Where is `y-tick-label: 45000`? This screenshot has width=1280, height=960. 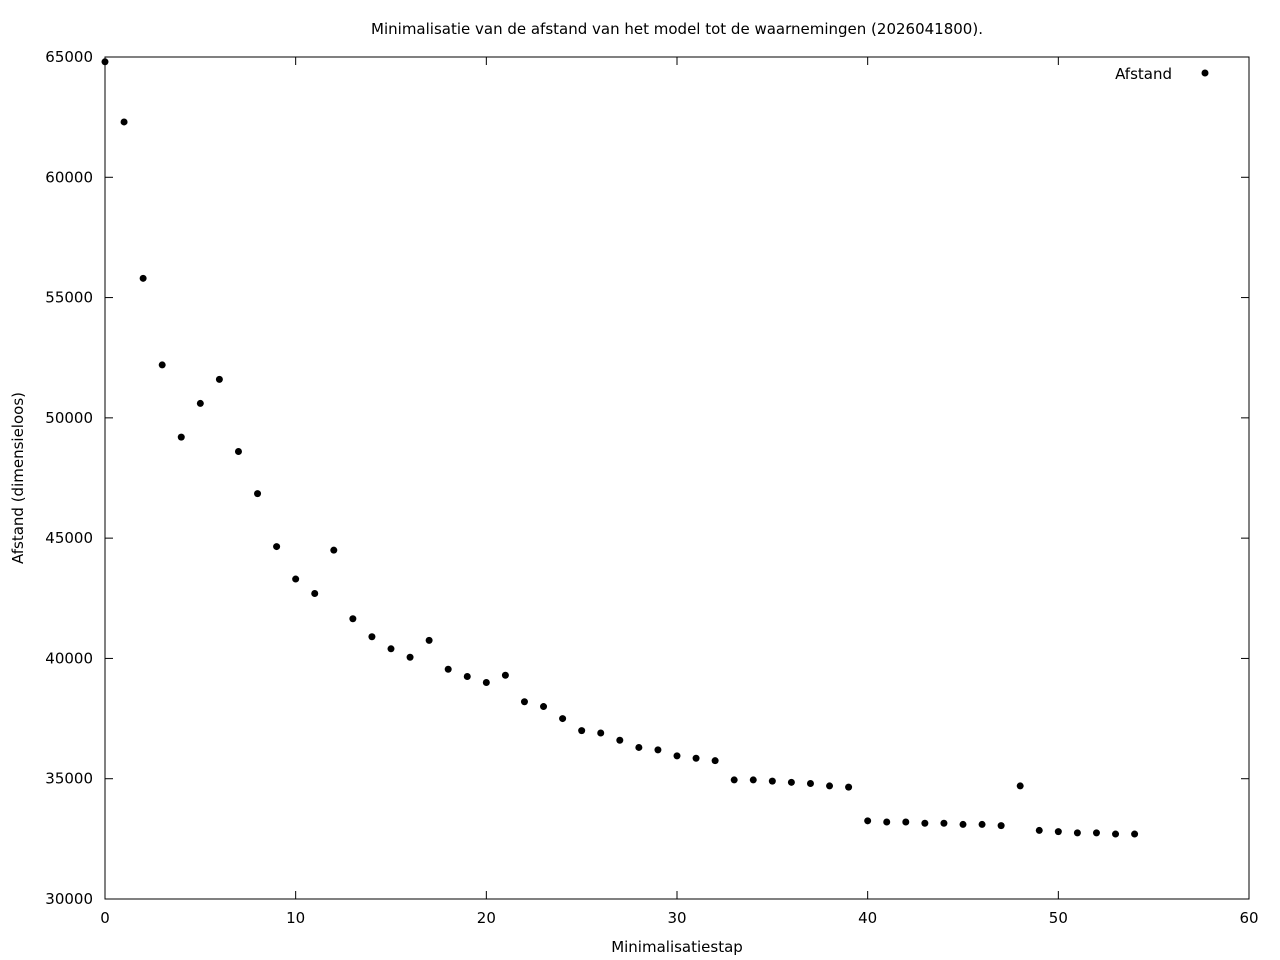 y-tick-label: 45000 is located at coordinates (69, 538).